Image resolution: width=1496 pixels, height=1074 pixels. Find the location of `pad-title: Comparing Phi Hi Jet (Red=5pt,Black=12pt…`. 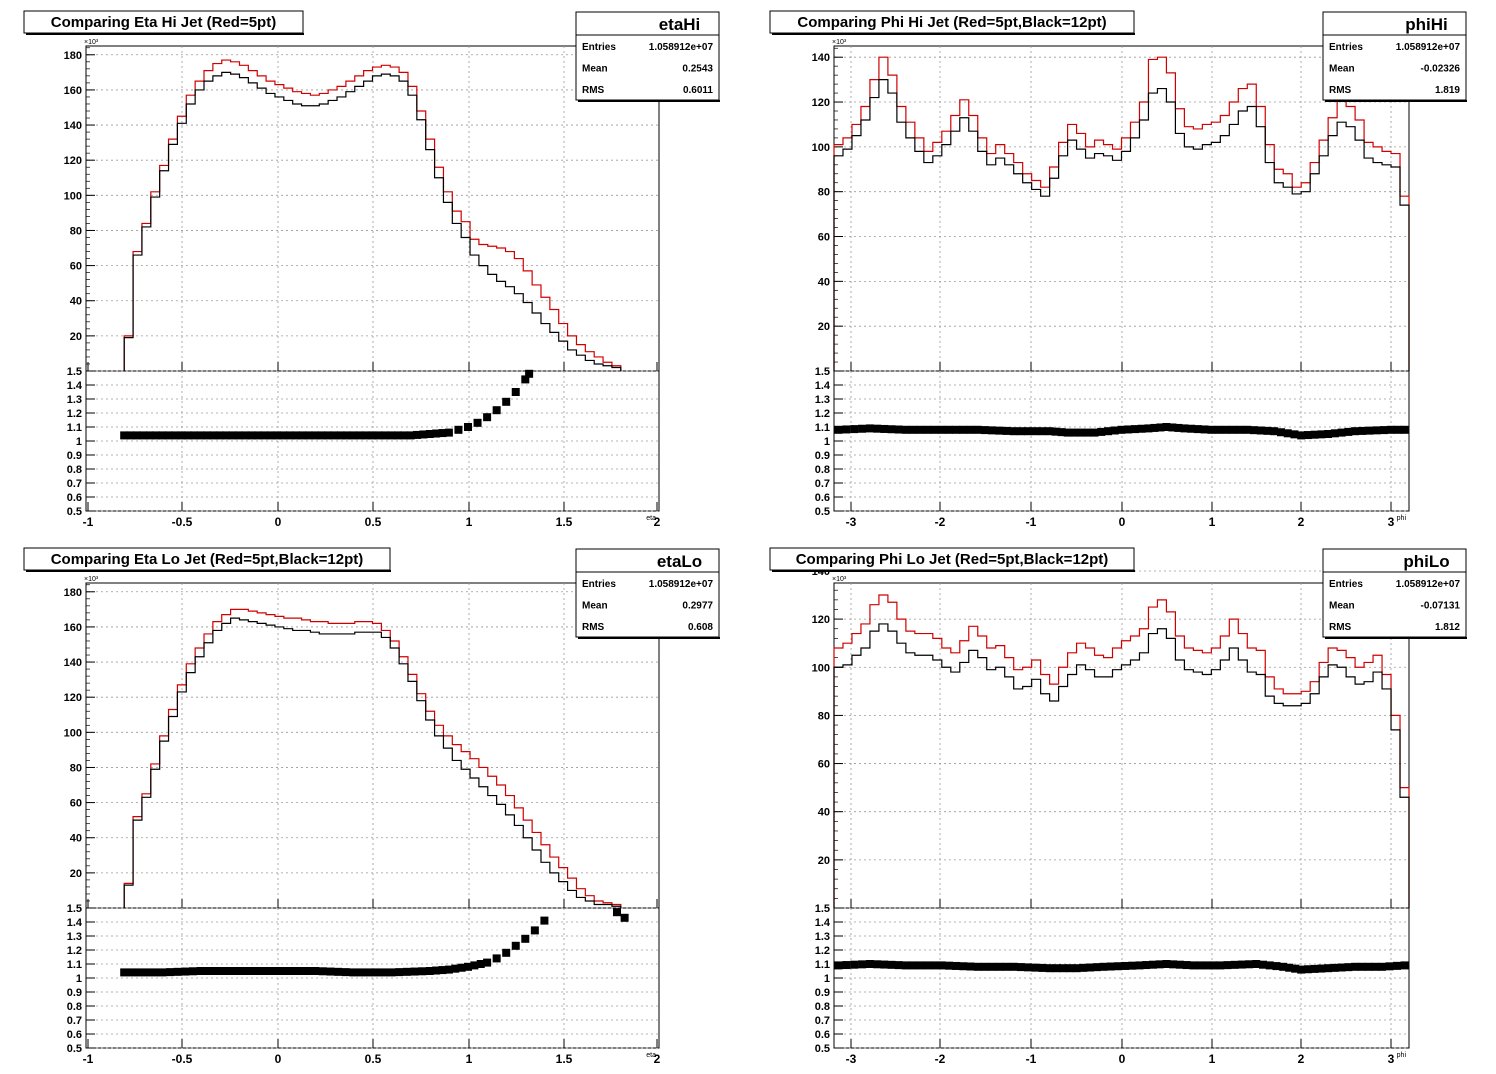

pad-title: Comparing Phi Hi Jet (Red=5pt,Black=12pt… is located at coordinates (951, 22).